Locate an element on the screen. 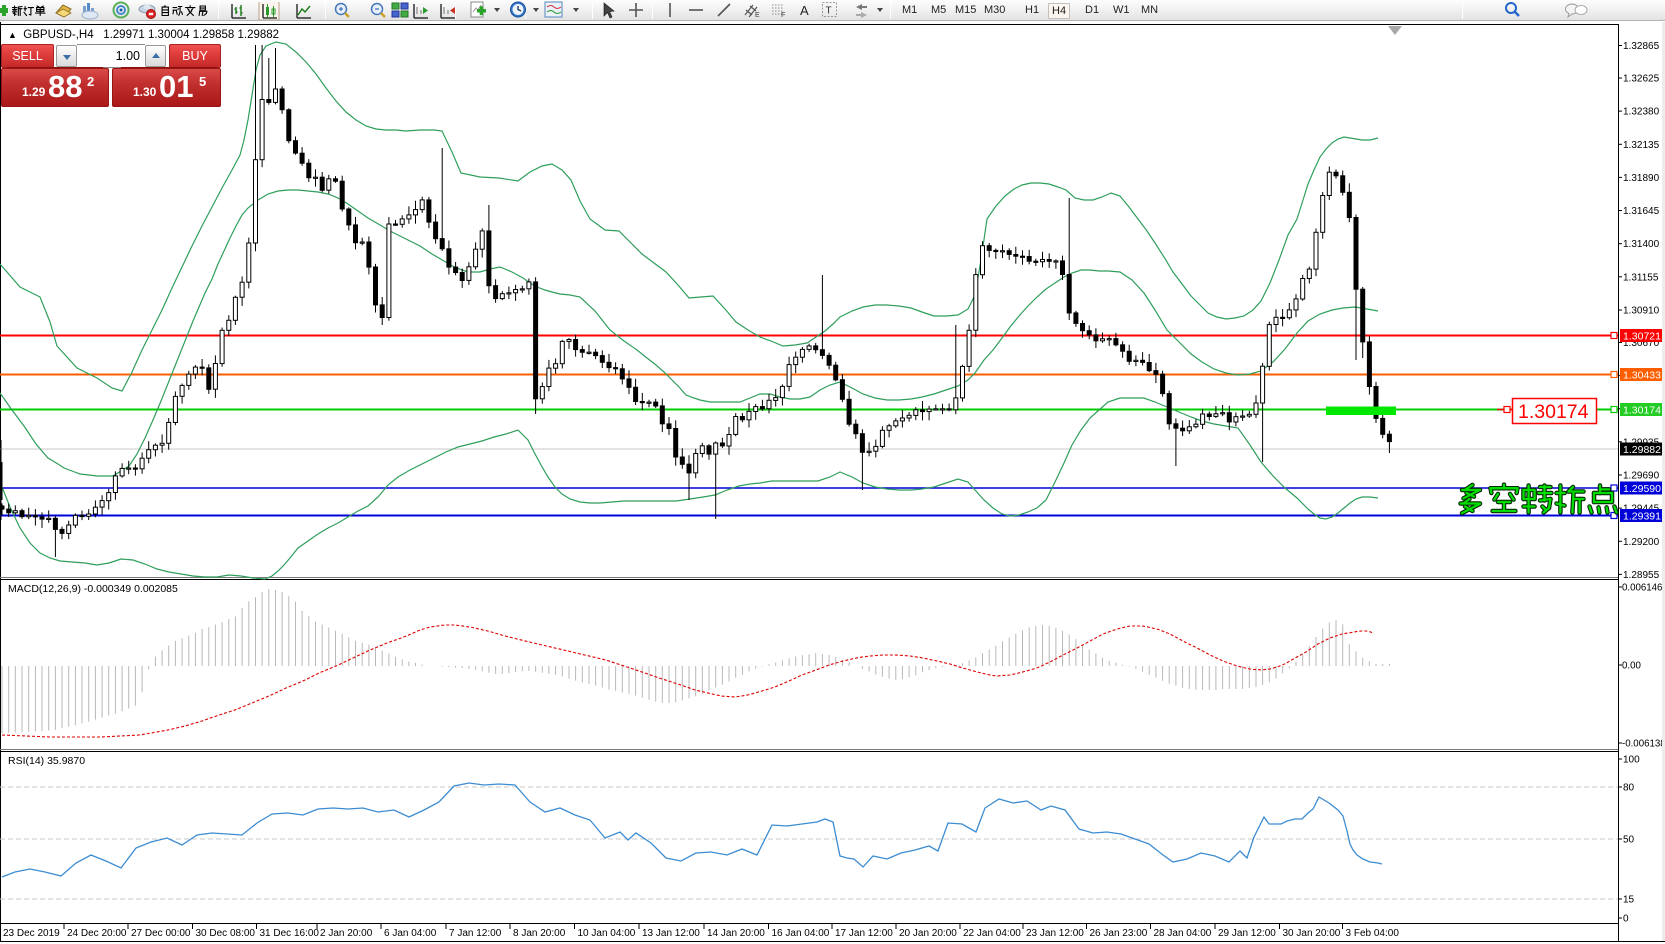 The width and height of the screenshot is (1665, 944). svg-text: 14 Jan 20:00 is located at coordinates (736, 933).